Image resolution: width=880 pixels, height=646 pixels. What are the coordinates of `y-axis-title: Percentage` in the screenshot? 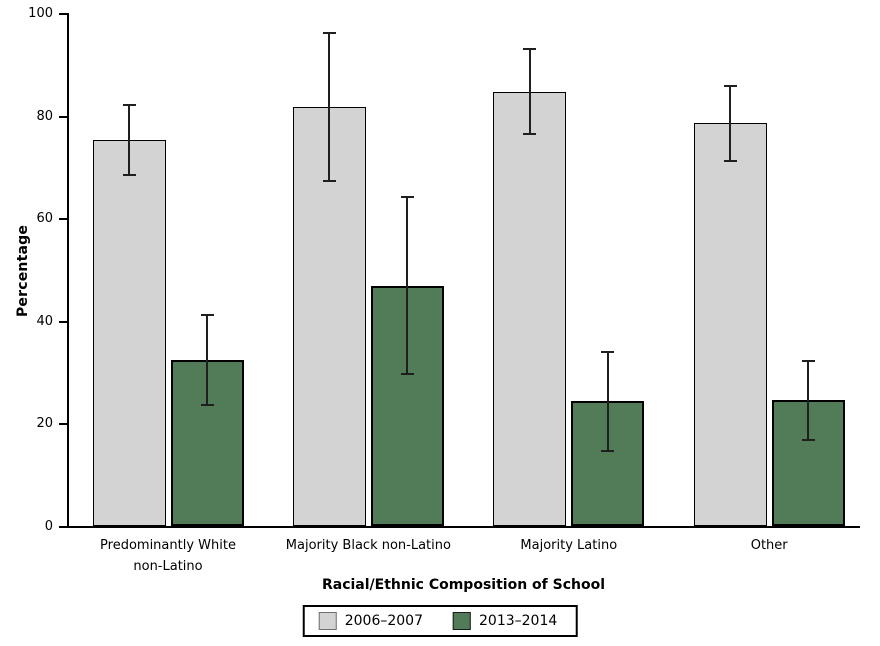 It's located at (23, 271).